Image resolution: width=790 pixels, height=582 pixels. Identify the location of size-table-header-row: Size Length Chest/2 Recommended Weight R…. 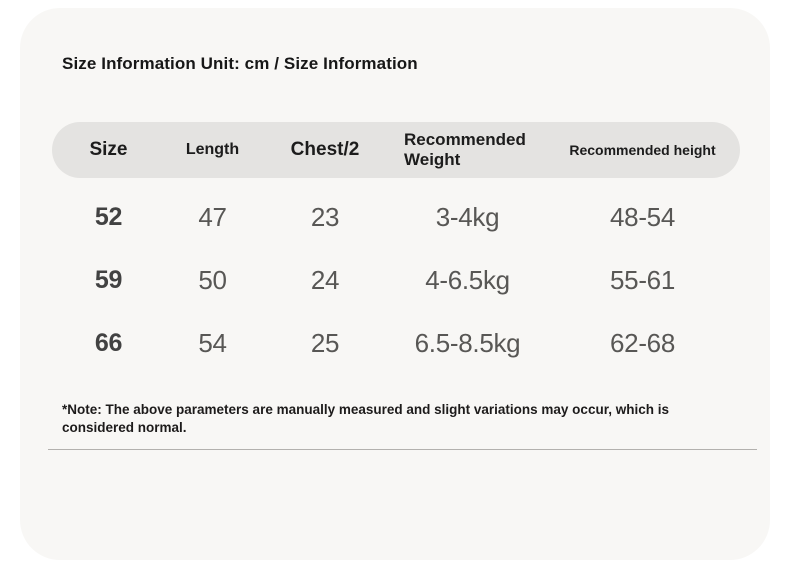
(396, 150).